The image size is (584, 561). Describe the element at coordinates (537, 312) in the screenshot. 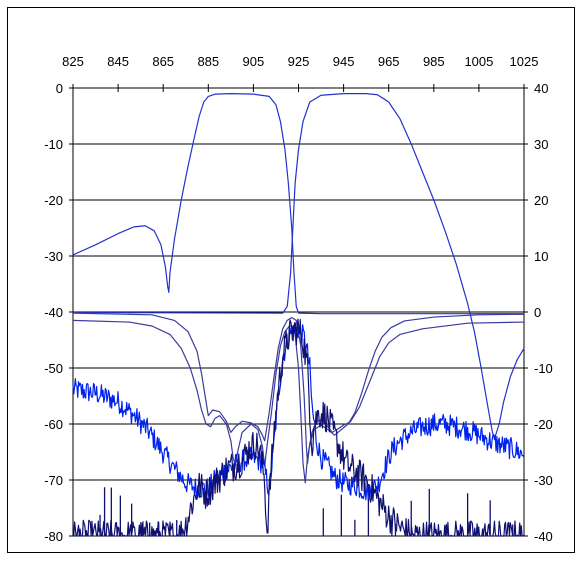

I see `y-right-tick-label: 0` at that location.